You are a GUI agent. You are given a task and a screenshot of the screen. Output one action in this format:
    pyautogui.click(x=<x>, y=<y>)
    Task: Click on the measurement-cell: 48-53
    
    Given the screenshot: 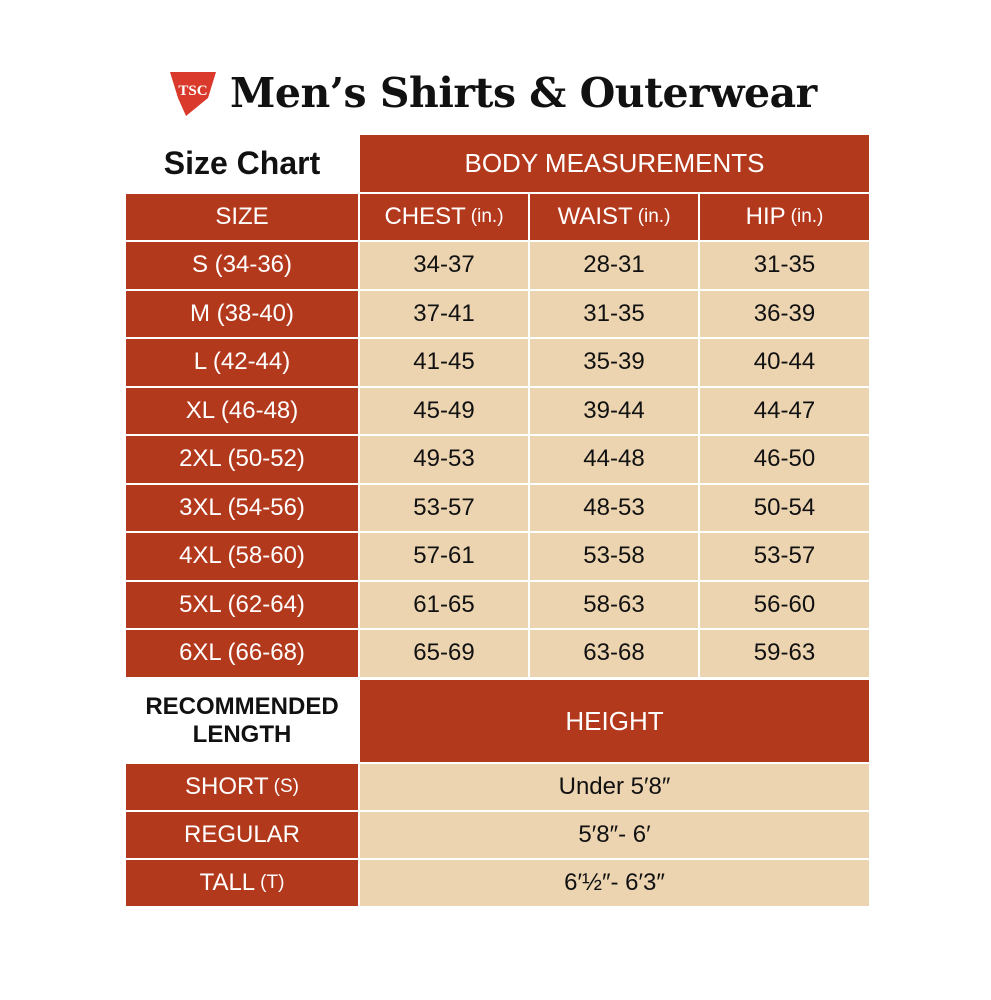 What is the action you would take?
    pyautogui.click(x=614, y=507)
    